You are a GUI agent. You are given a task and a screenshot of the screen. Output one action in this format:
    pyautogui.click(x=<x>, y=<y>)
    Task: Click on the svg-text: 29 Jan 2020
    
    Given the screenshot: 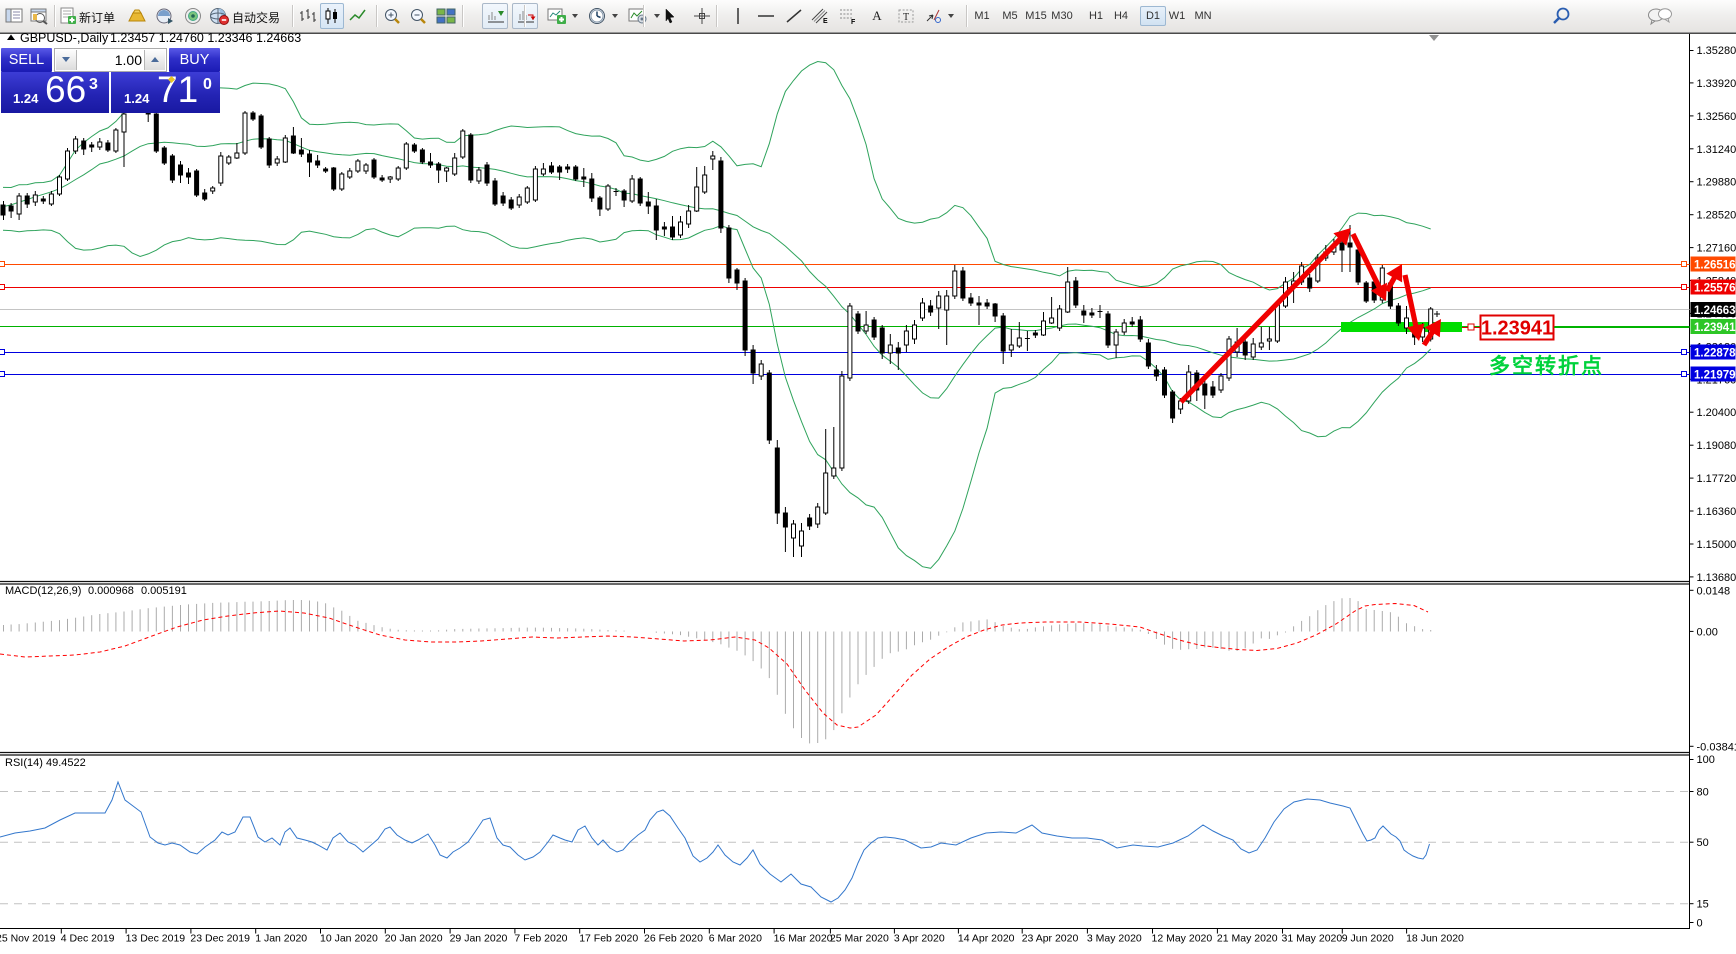 What is the action you would take?
    pyautogui.click(x=479, y=939)
    